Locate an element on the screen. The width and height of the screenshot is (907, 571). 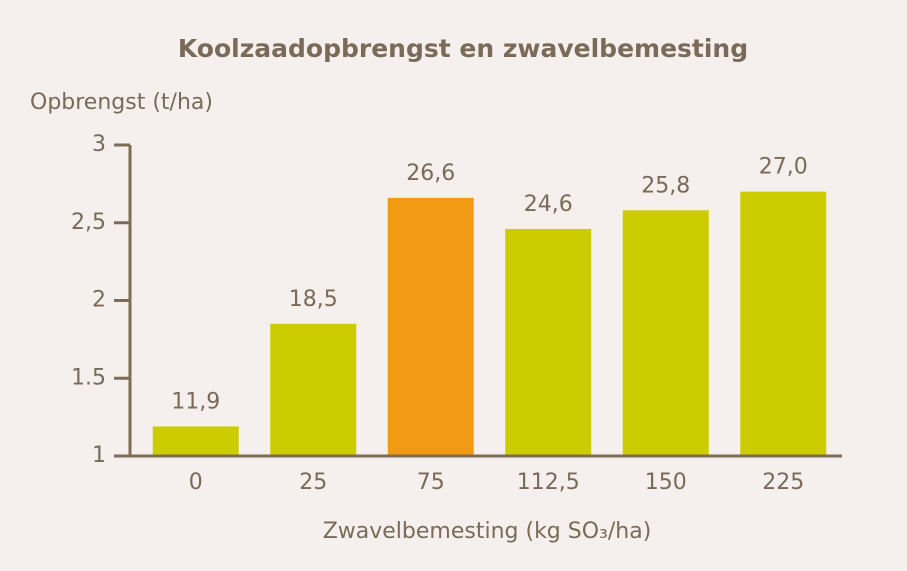
x-tick-label: 112,5 is located at coordinates (548, 482).